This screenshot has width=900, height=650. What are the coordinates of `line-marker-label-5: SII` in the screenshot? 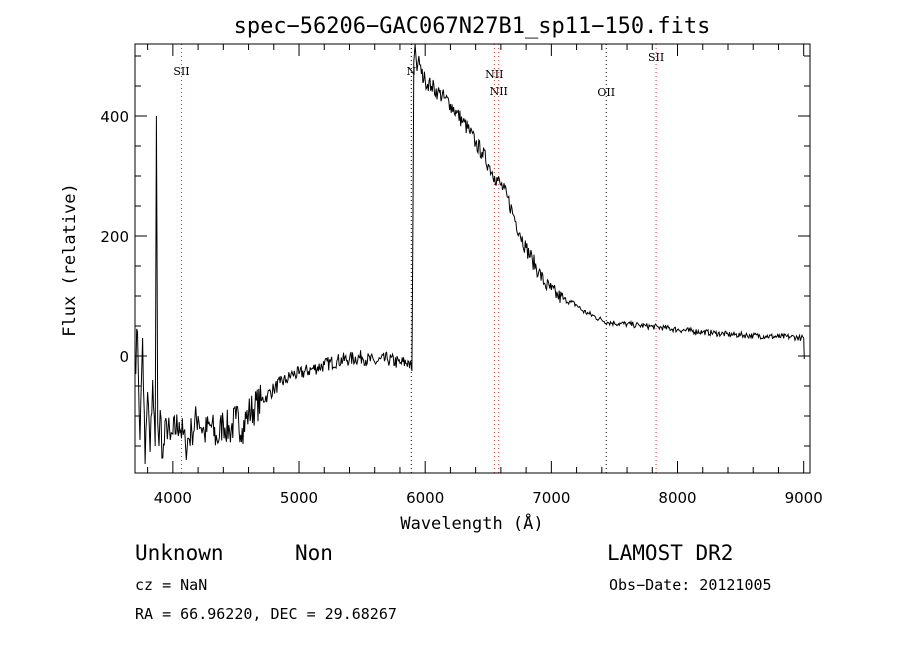 It's located at (656, 57).